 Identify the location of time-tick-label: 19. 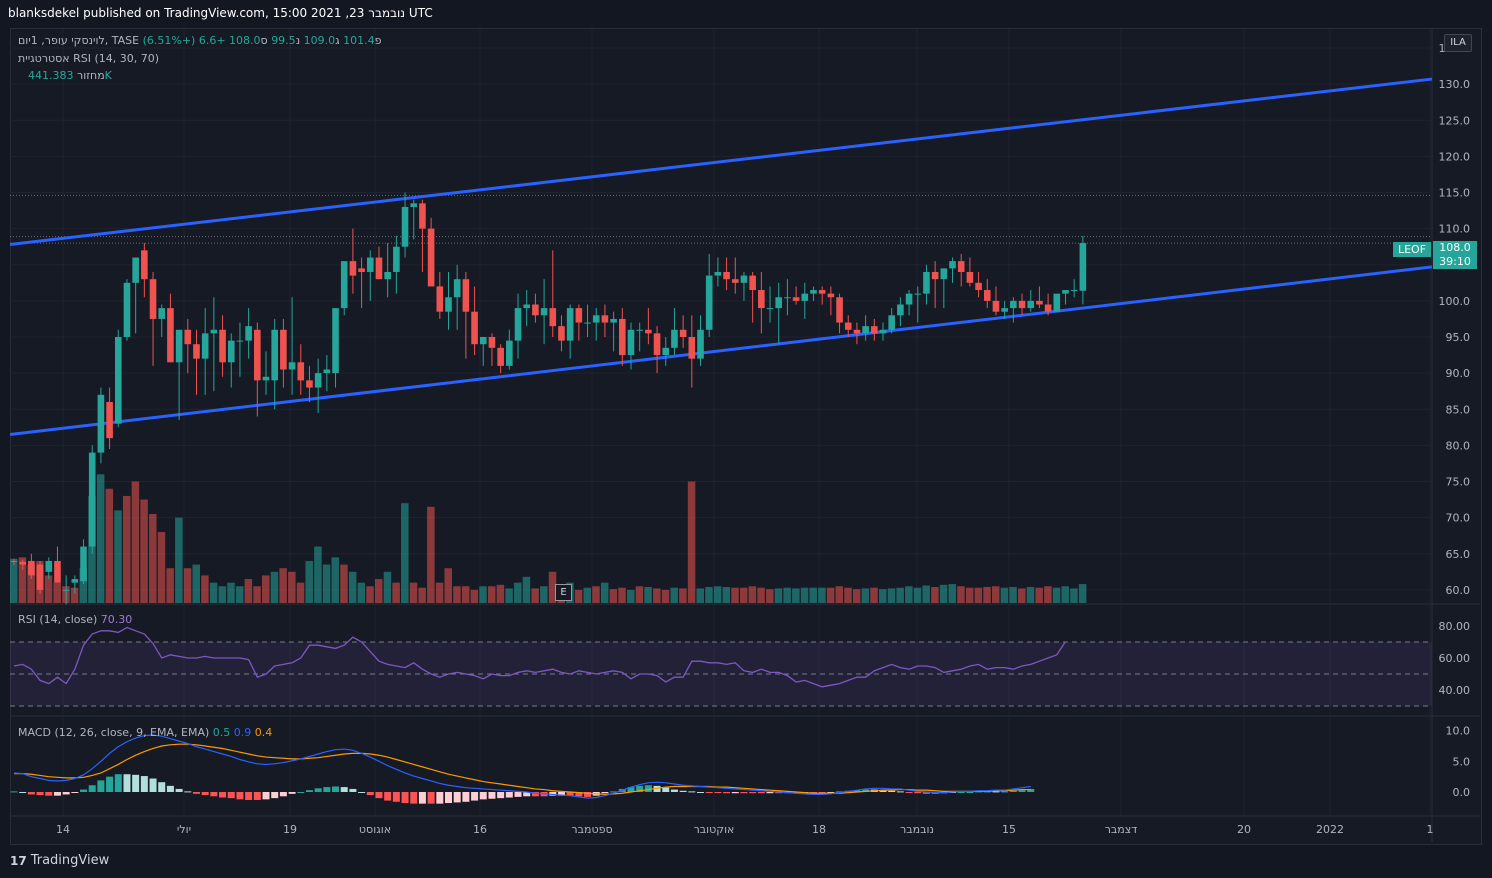
(290, 829).